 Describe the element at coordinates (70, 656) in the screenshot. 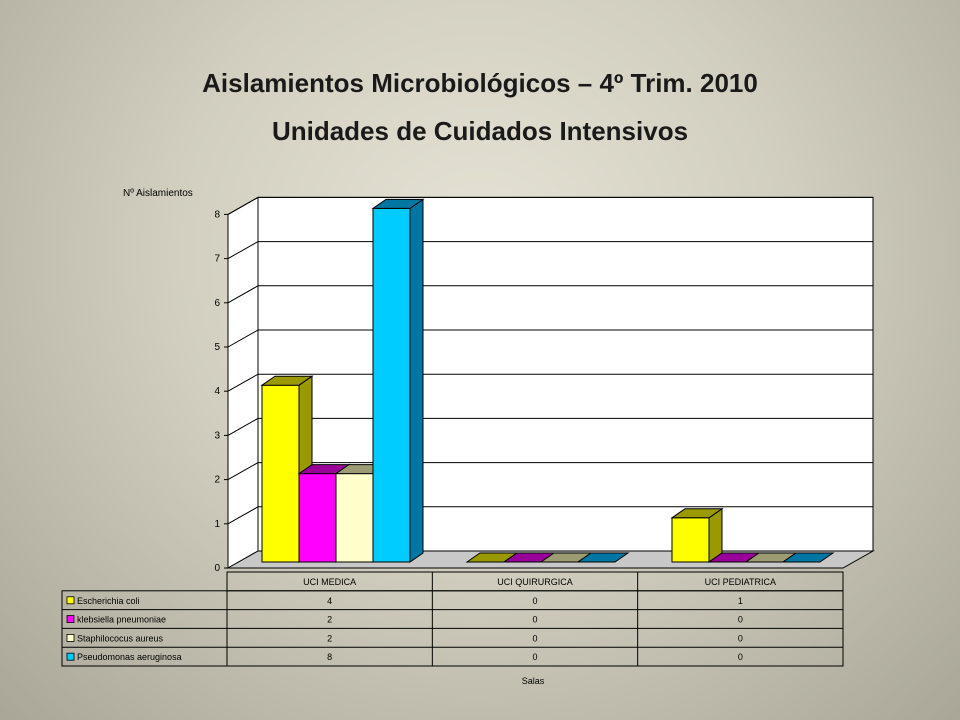

I see `legend-swatch-pseudomonas-aeruginosa` at that location.